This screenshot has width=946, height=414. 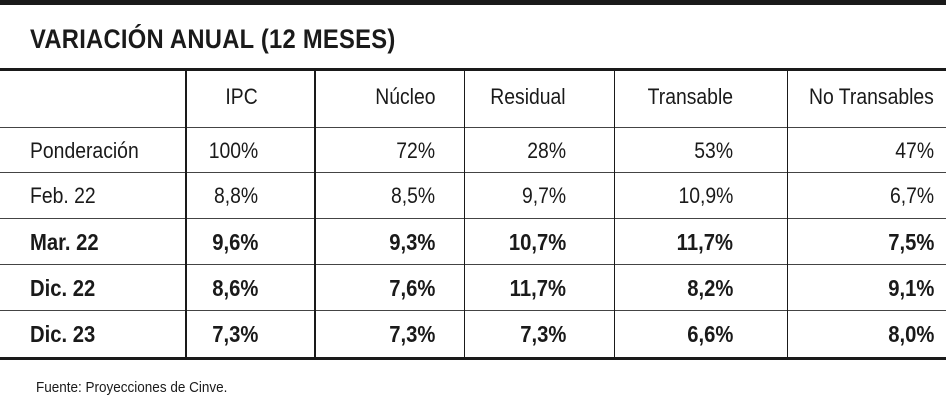 I want to click on table-cell: 8,8%, so click(x=235, y=195).